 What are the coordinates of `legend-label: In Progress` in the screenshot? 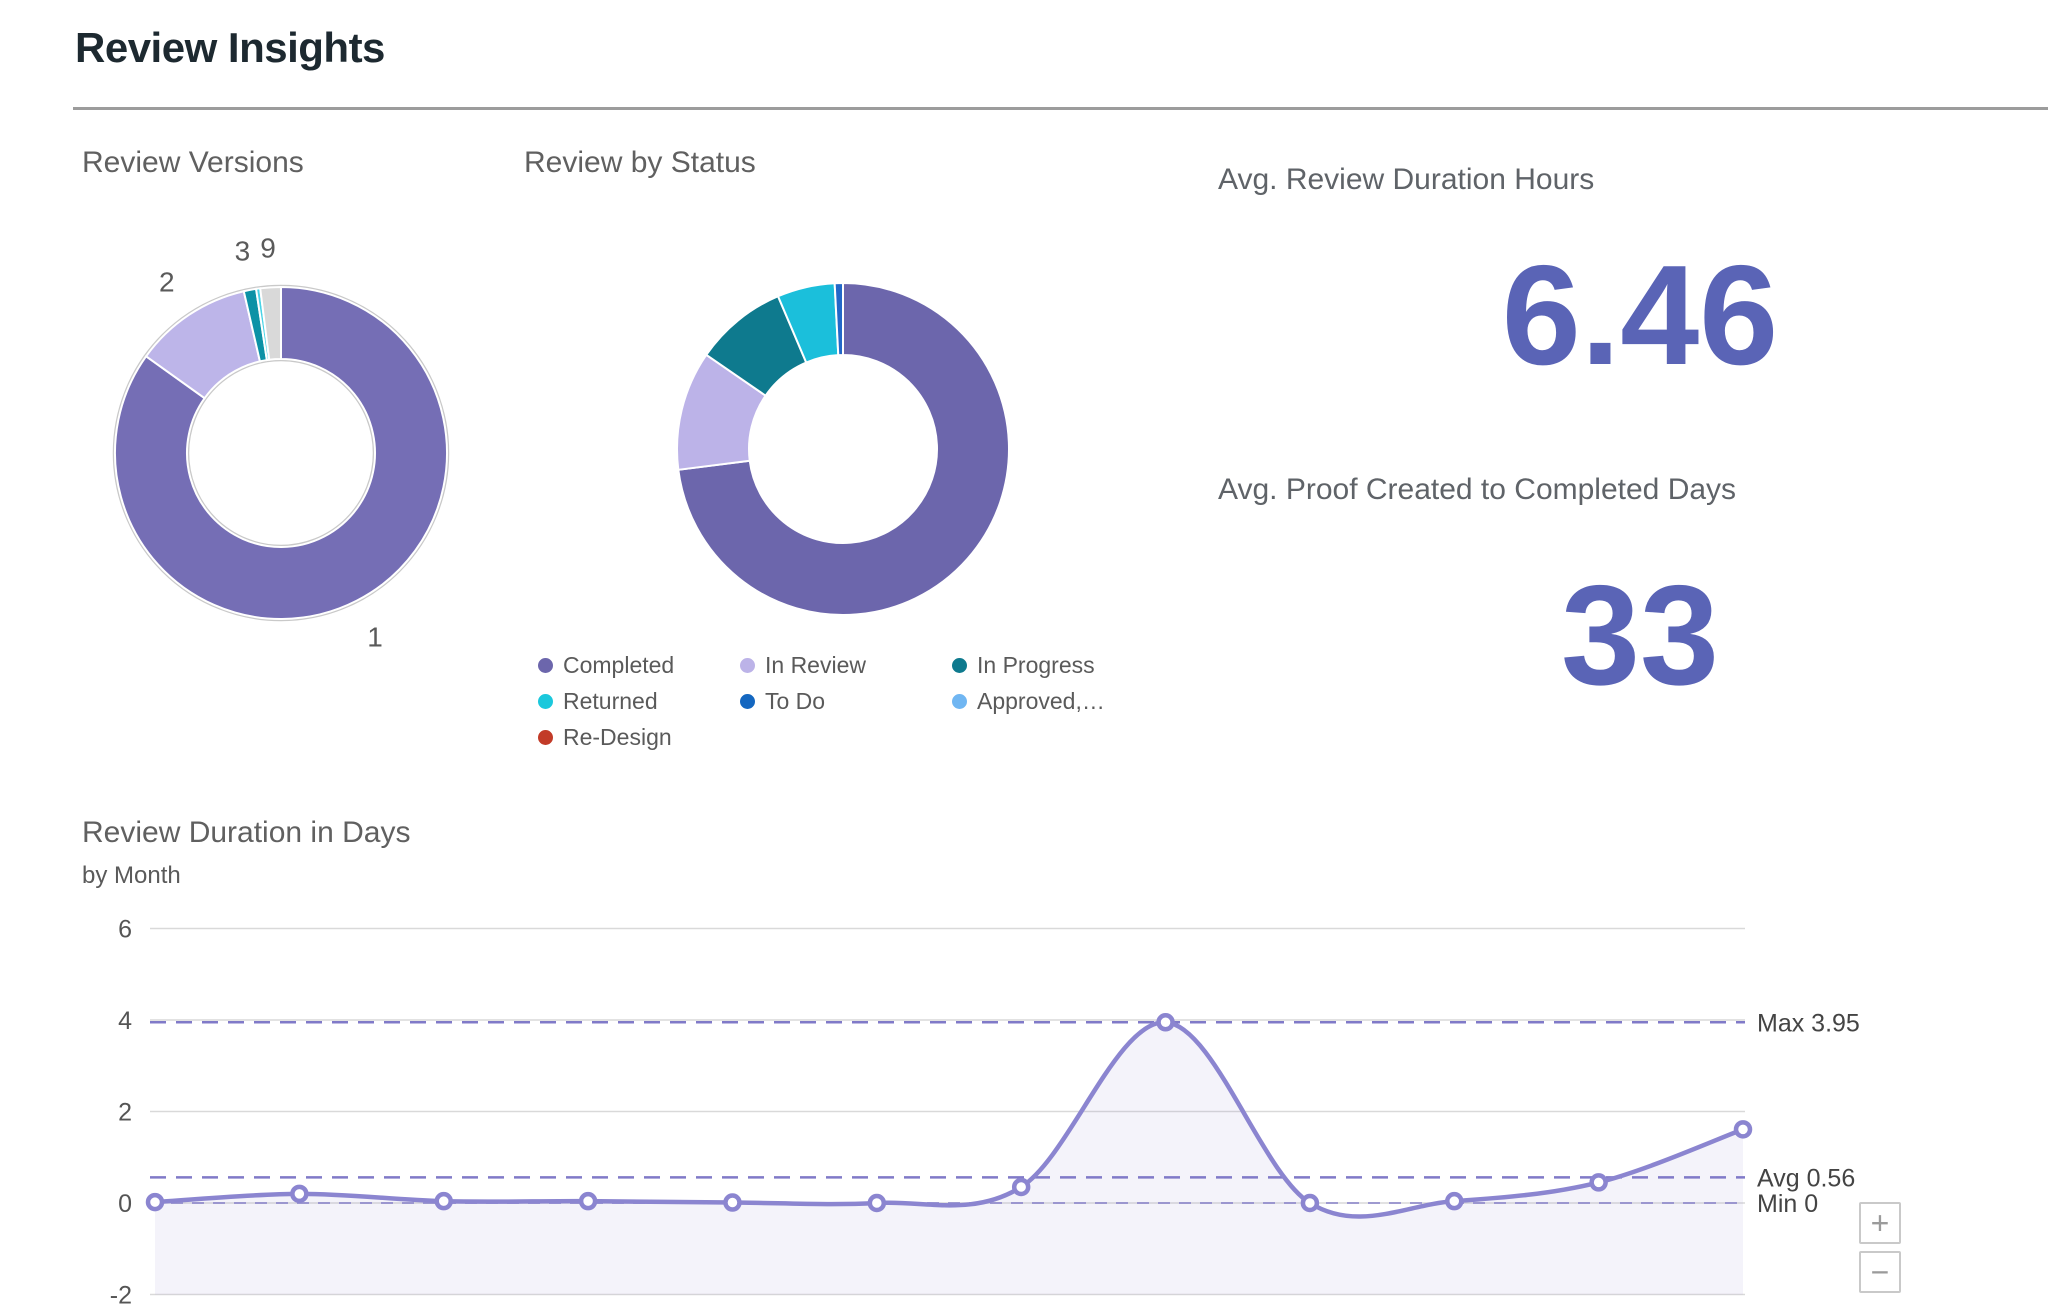 It's located at (1036, 665).